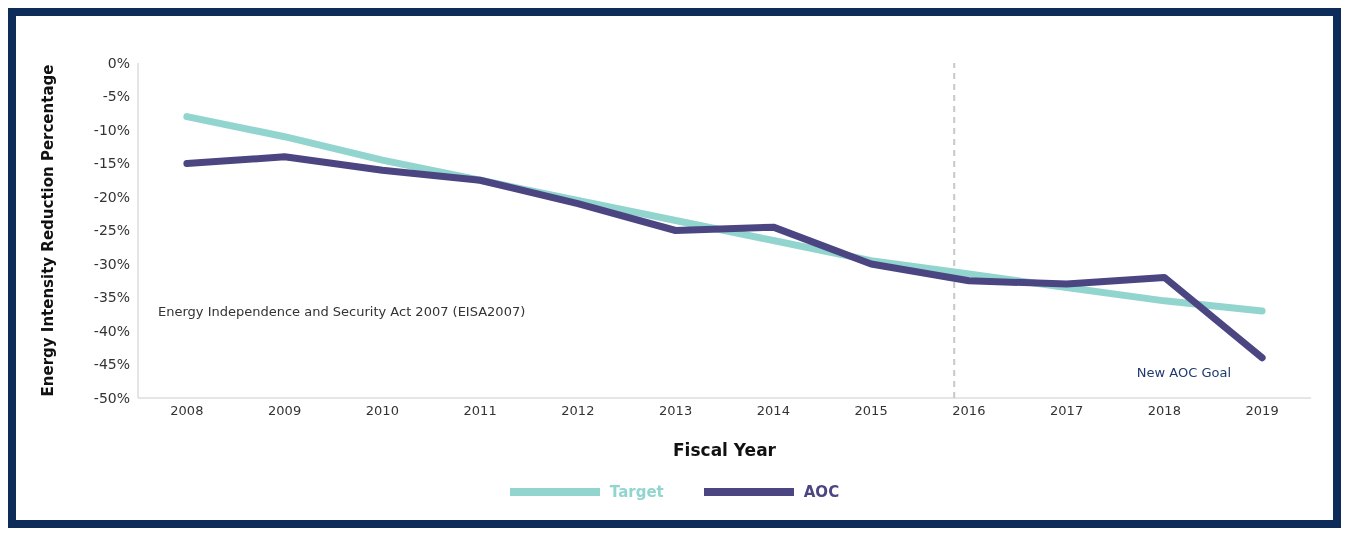 This screenshot has height=541, width=1349. What do you see at coordinates (111, 230) in the screenshot?
I see `y-tick-label: -25%` at bounding box center [111, 230].